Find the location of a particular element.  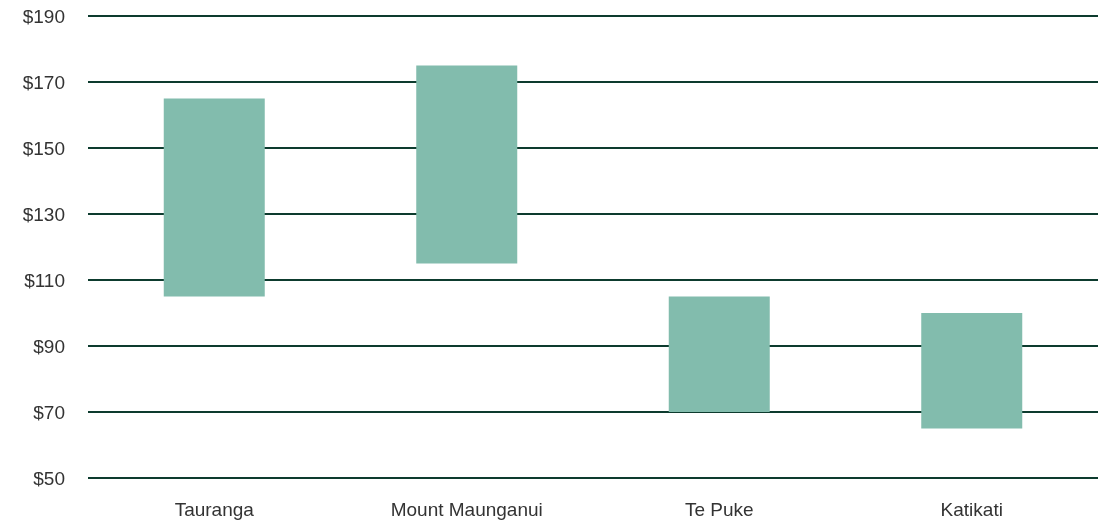

x-tick-label: Mount Maunganui is located at coordinates (466, 509).